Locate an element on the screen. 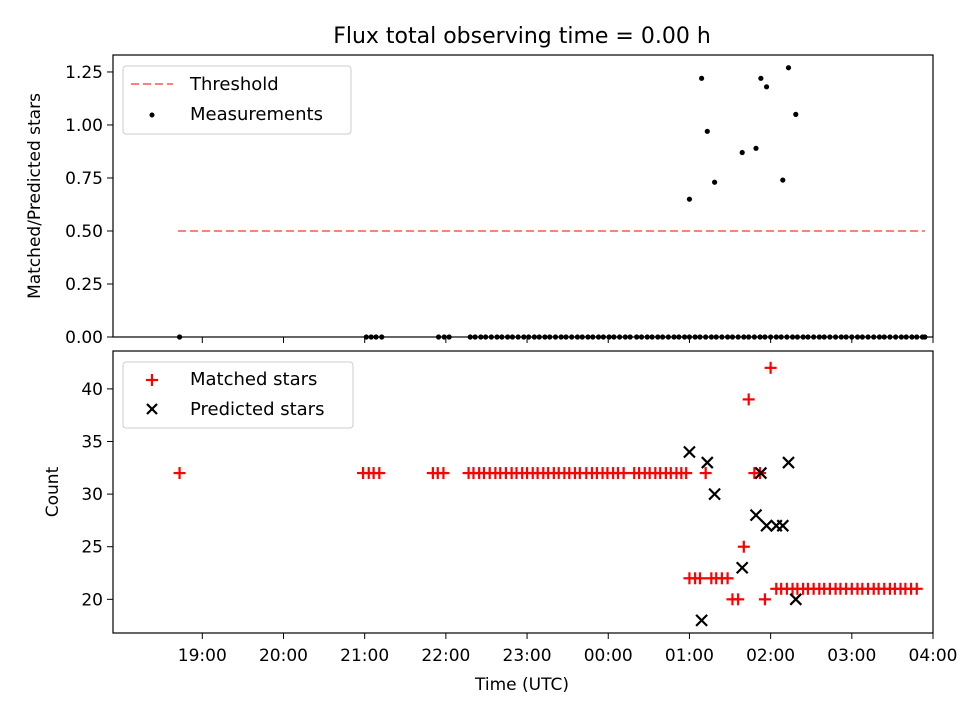 This screenshot has width=960, height=720. bottom-y-tick-label: 30 is located at coordinates (92, 495).